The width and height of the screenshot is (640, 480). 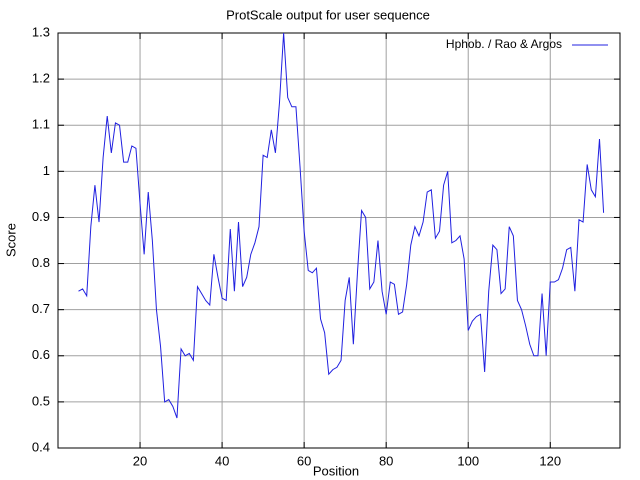 What do you see at coordinates (328, 14) in the screenshot?
I see `chart-title: ProtScale output for user sequence` at bounding box center [328, 14].